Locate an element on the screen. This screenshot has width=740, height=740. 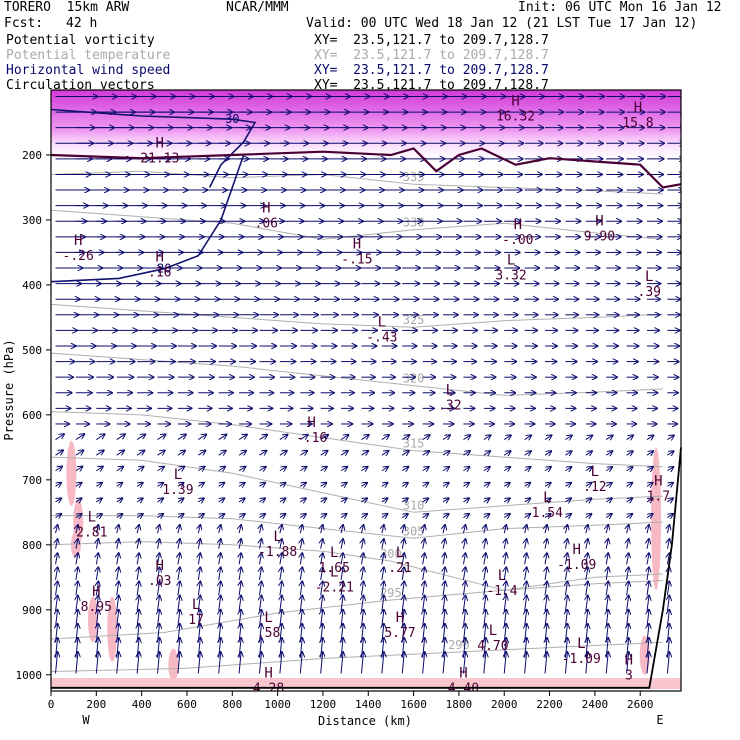
init-time: Init: 06 UTC Mon 16 Jan 12 is located at coordinates (620, 7).